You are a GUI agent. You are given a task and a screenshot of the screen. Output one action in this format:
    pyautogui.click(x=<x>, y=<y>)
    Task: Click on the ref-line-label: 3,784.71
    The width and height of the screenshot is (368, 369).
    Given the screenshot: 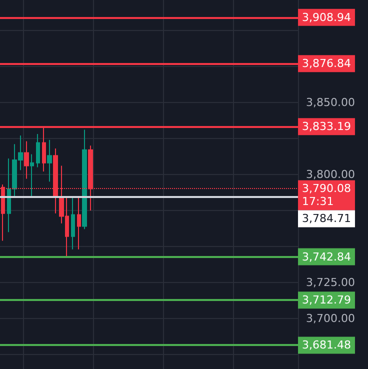 What is the action you would take?
    pyautogui.click(x=326, y=219)
    